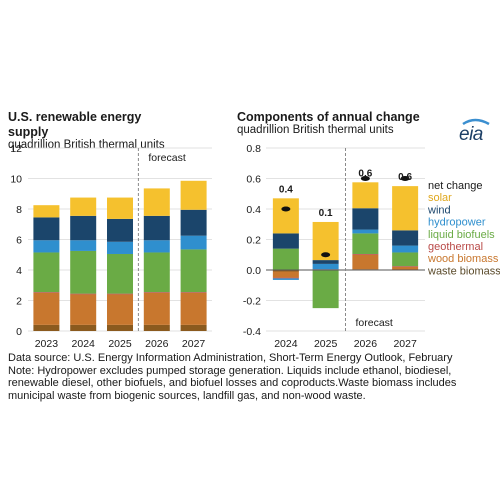  Describe the element at coordinates (120, 247) in the screenshot. I see `left-bar-2025-hydropower` at that location.